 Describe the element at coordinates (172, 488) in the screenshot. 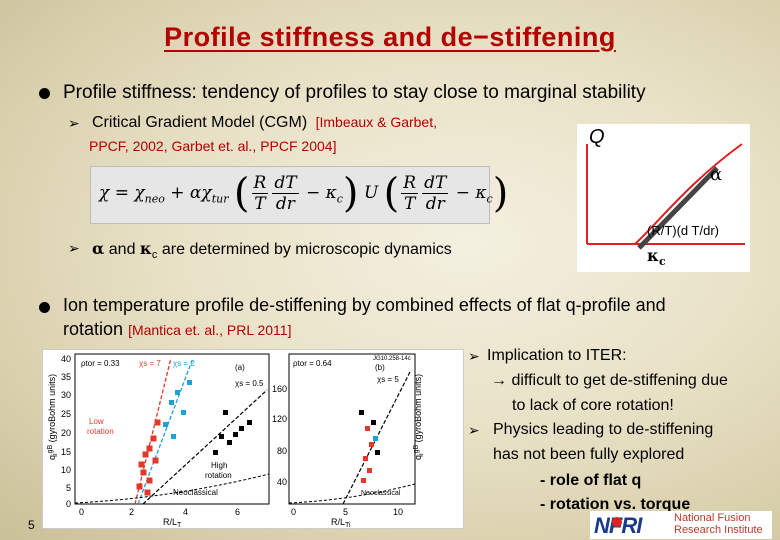

I see `left-neoclassical-curve` at that location.